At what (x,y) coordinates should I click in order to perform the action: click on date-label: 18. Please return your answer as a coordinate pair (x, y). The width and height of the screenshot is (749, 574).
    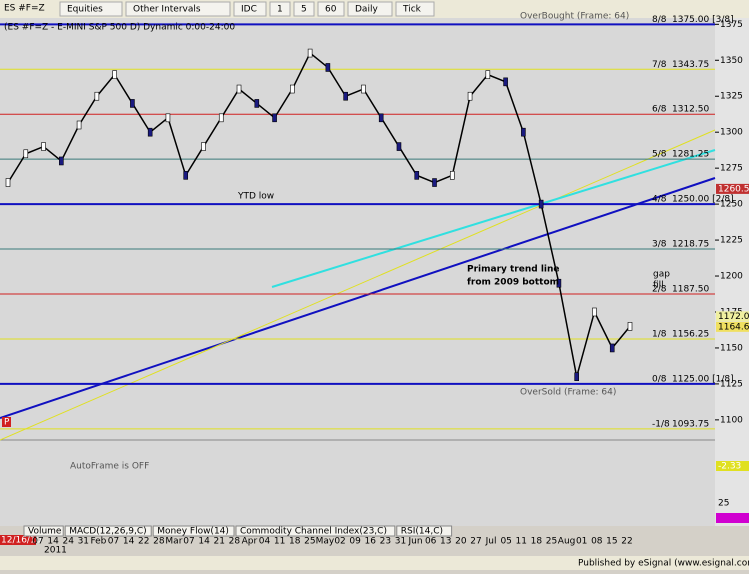
    Looking at the image, I should click on (537, 542).